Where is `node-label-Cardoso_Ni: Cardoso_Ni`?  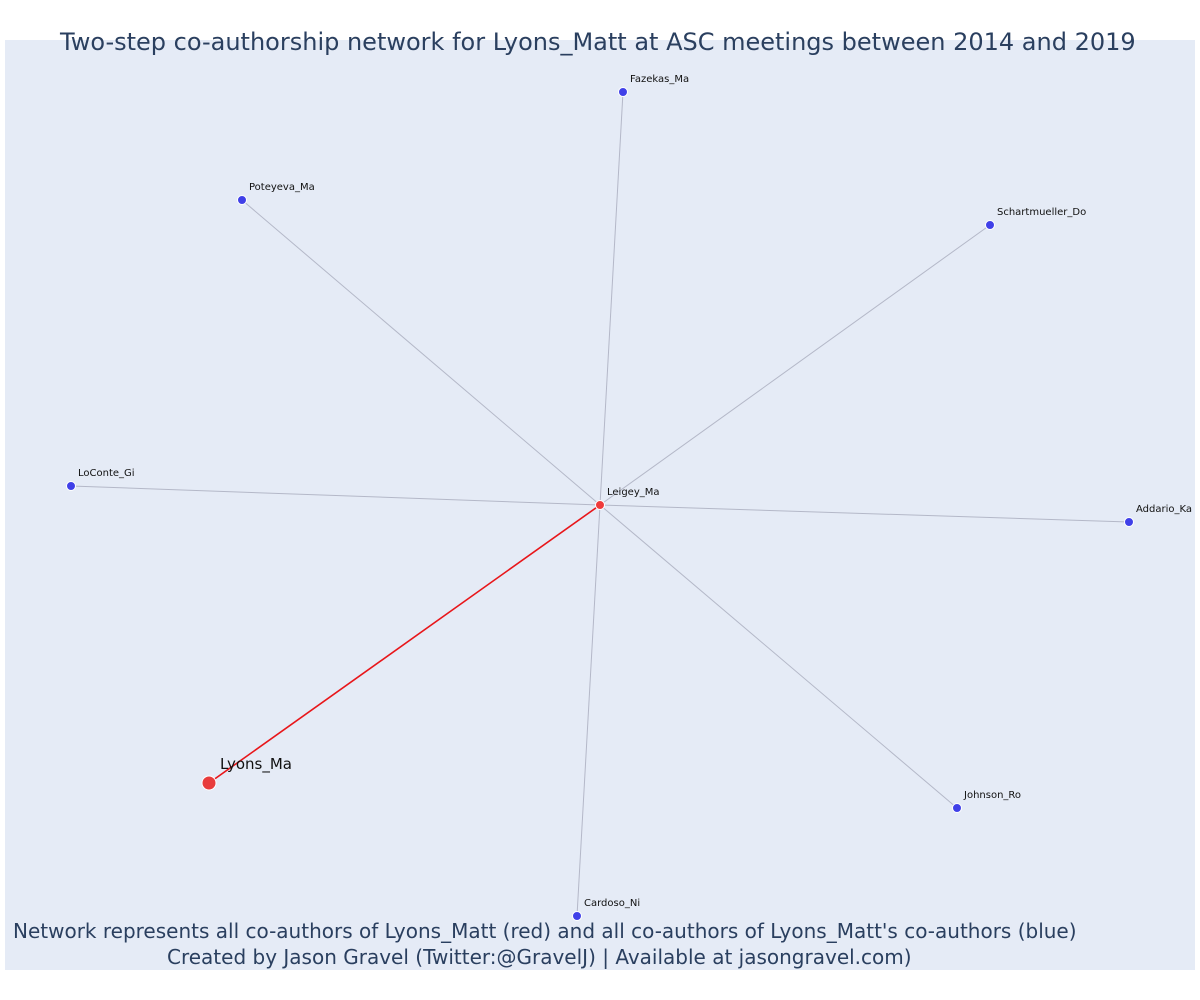
node-label-Cardoso_Ni: Cardoso_Ni is located at coordinates (612, 903).